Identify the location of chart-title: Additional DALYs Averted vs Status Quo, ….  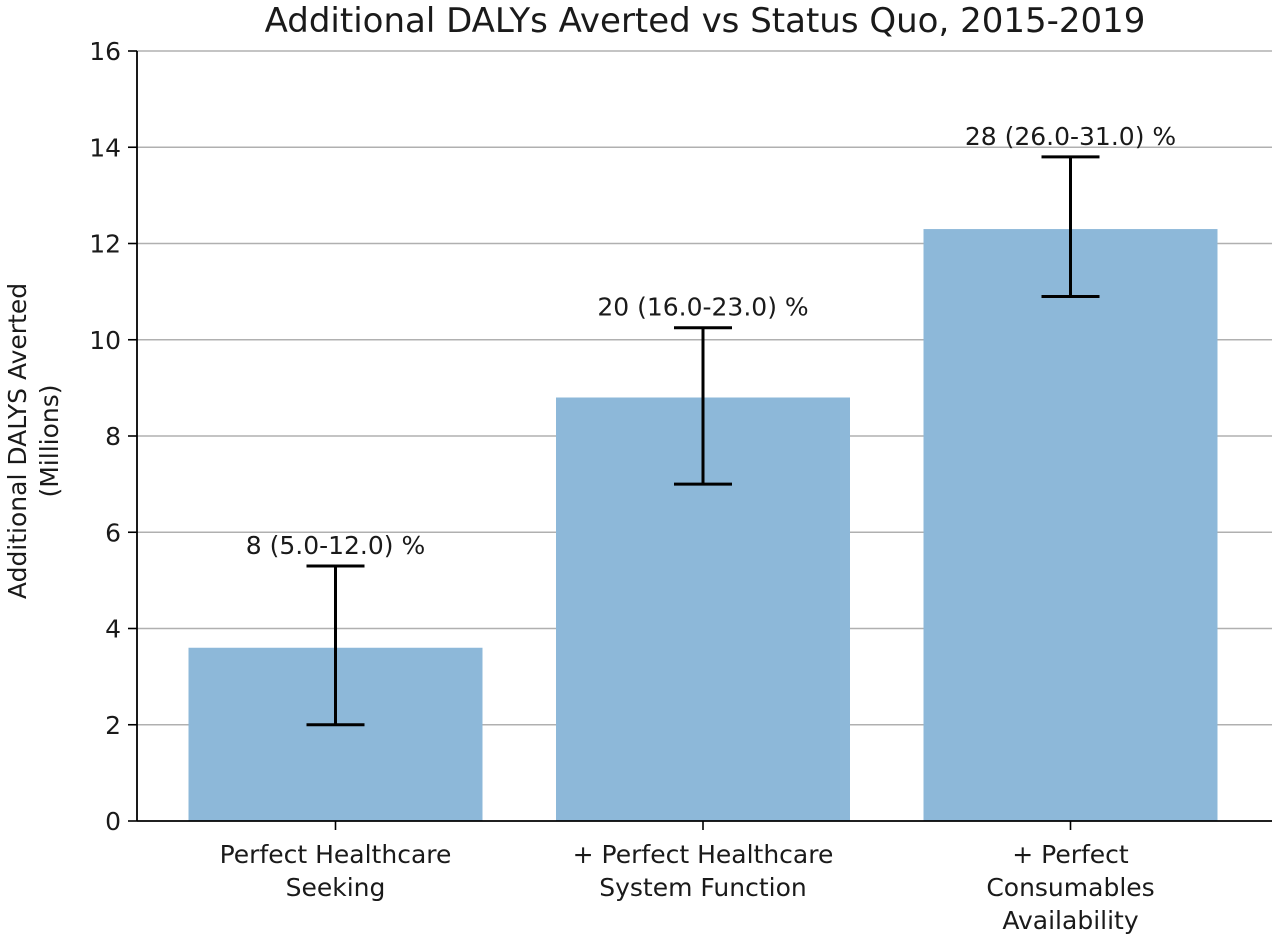
(705, 21).